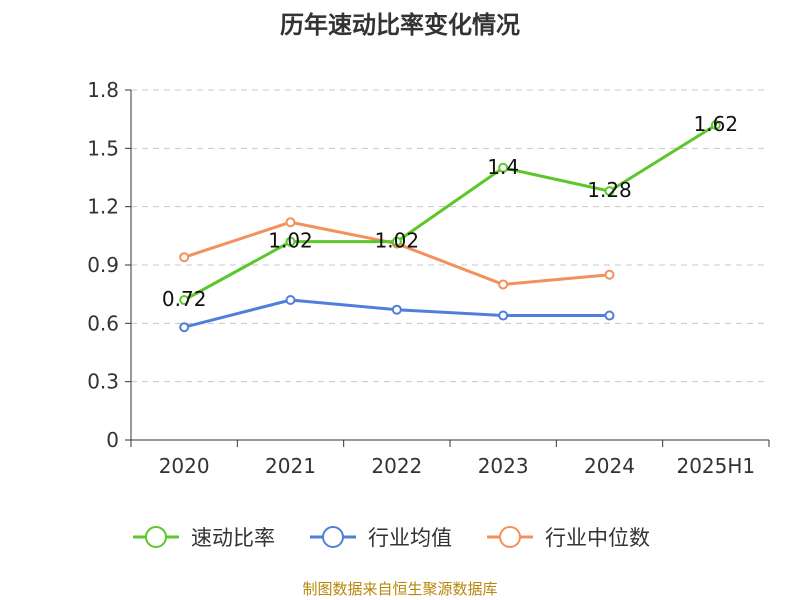  I want to click on data-label: 1.28, so click(609, 190).